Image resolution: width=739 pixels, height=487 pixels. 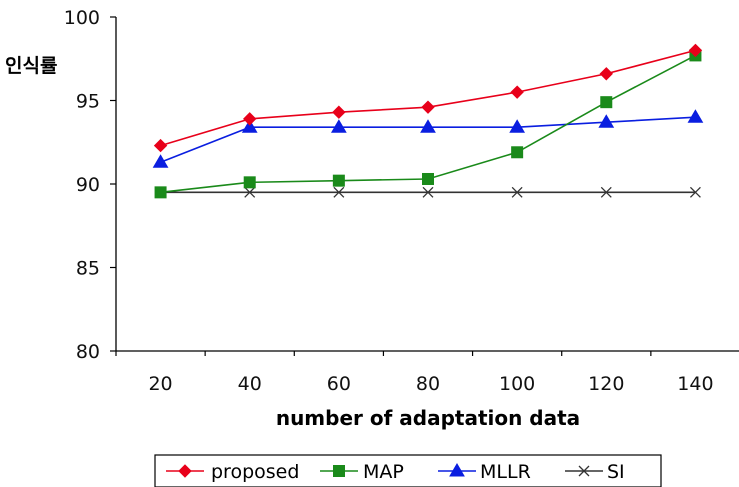 I want to click on y-tick-label: 100, so click(x=82, y=18).